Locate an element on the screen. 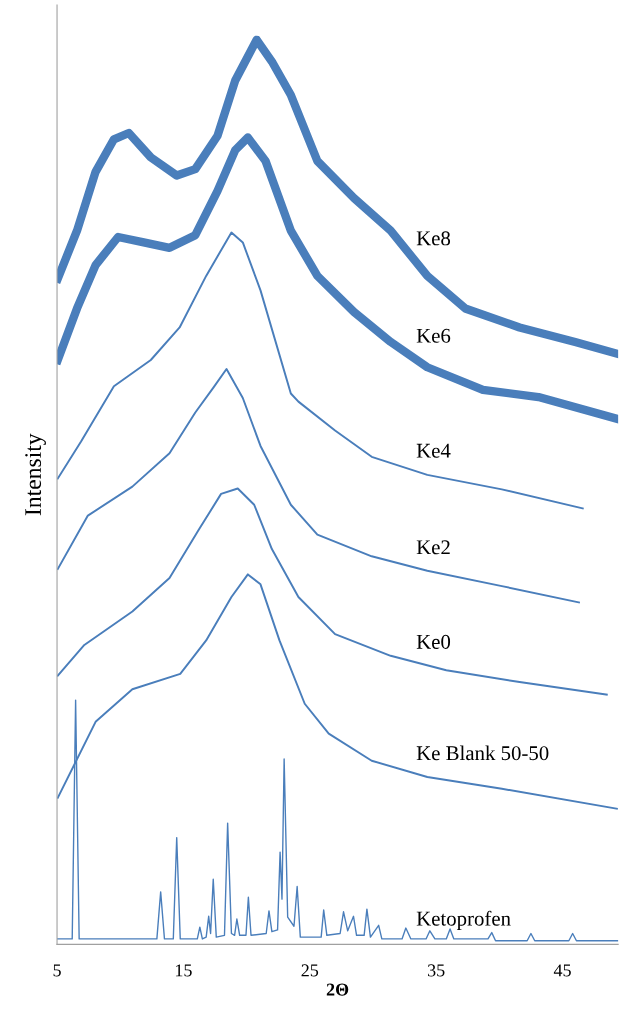  x-tick-label: 45 is located at coordinates (562, 970).